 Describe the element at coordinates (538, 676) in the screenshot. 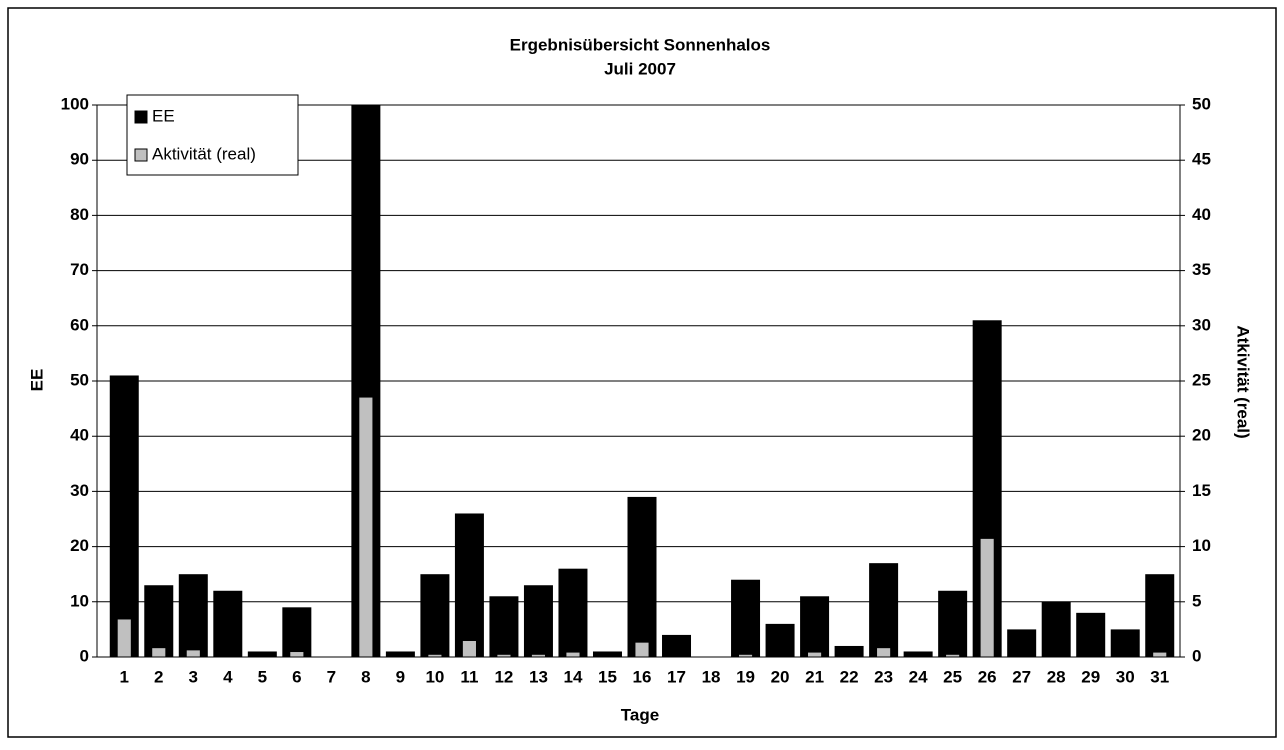

I see `x-tick-label: 13` at that location.